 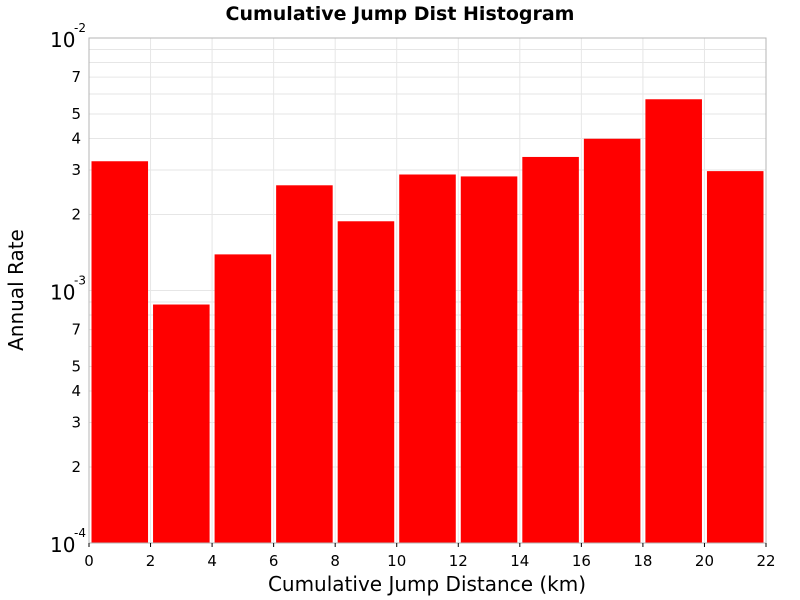 I want to click on x-tick-label: 2, so click(x=151, y=561).